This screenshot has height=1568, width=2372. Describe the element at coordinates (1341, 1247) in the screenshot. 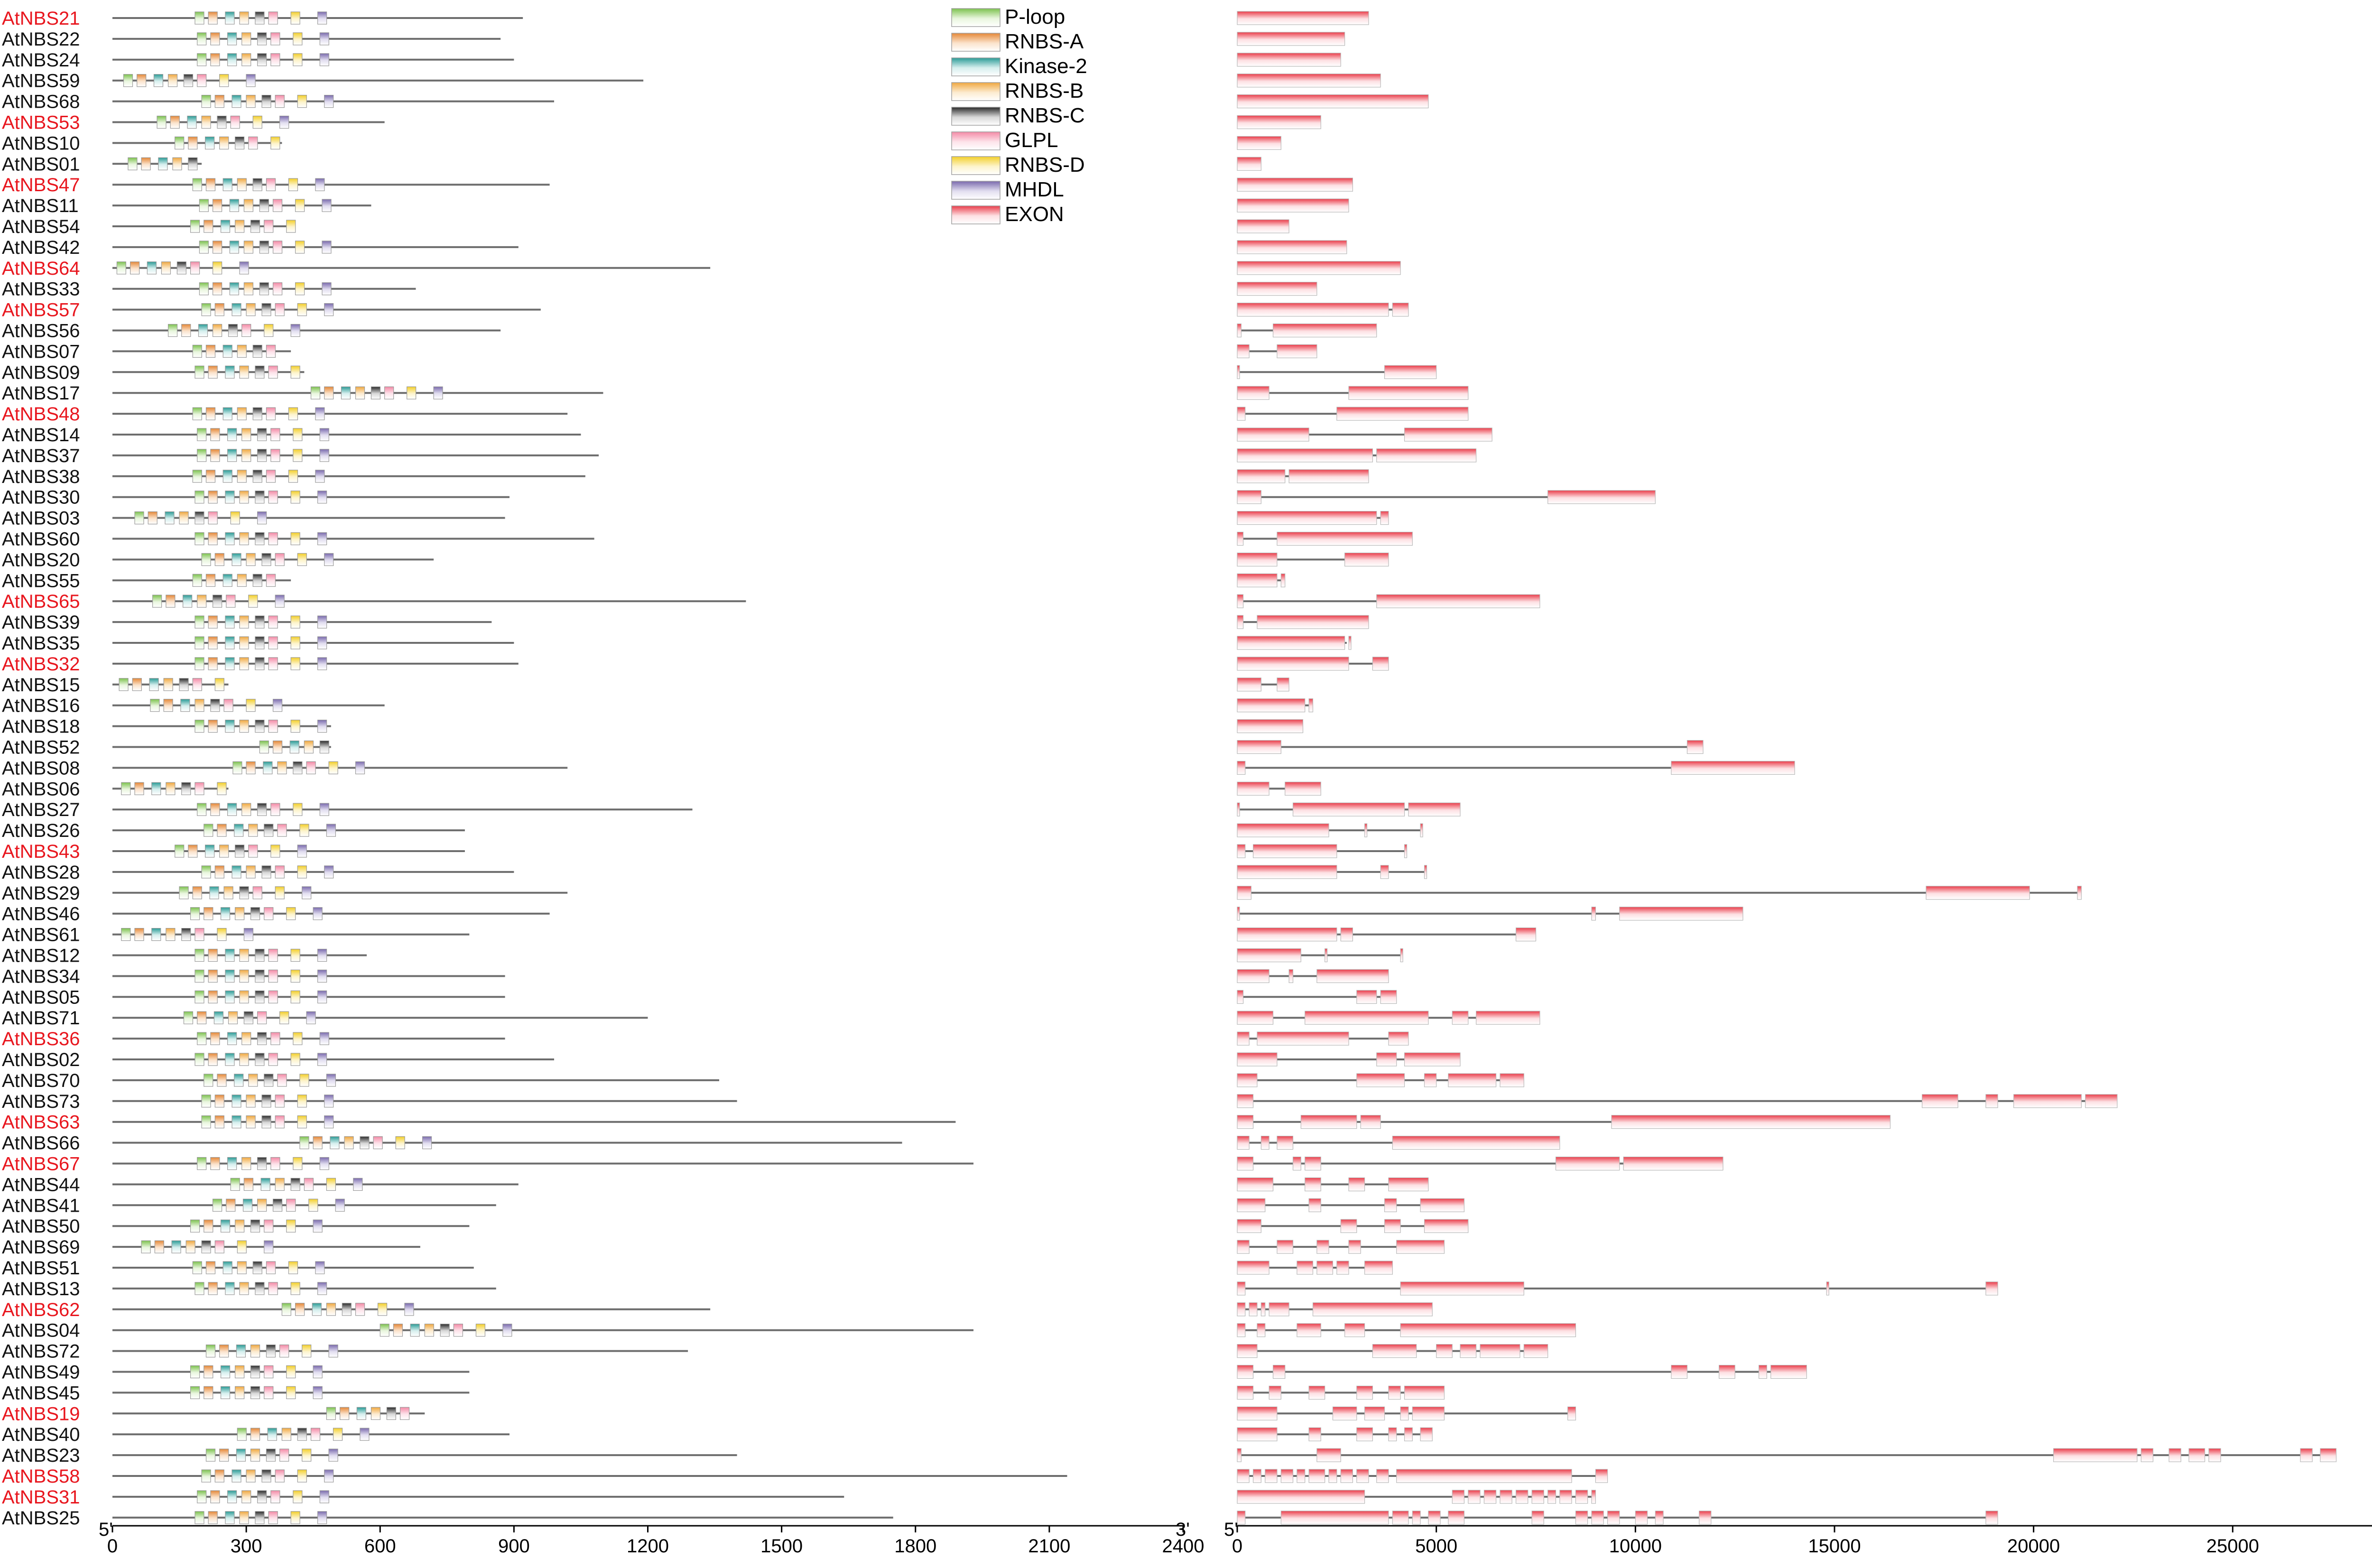

I see `structure-row-atnbs69` at that location.